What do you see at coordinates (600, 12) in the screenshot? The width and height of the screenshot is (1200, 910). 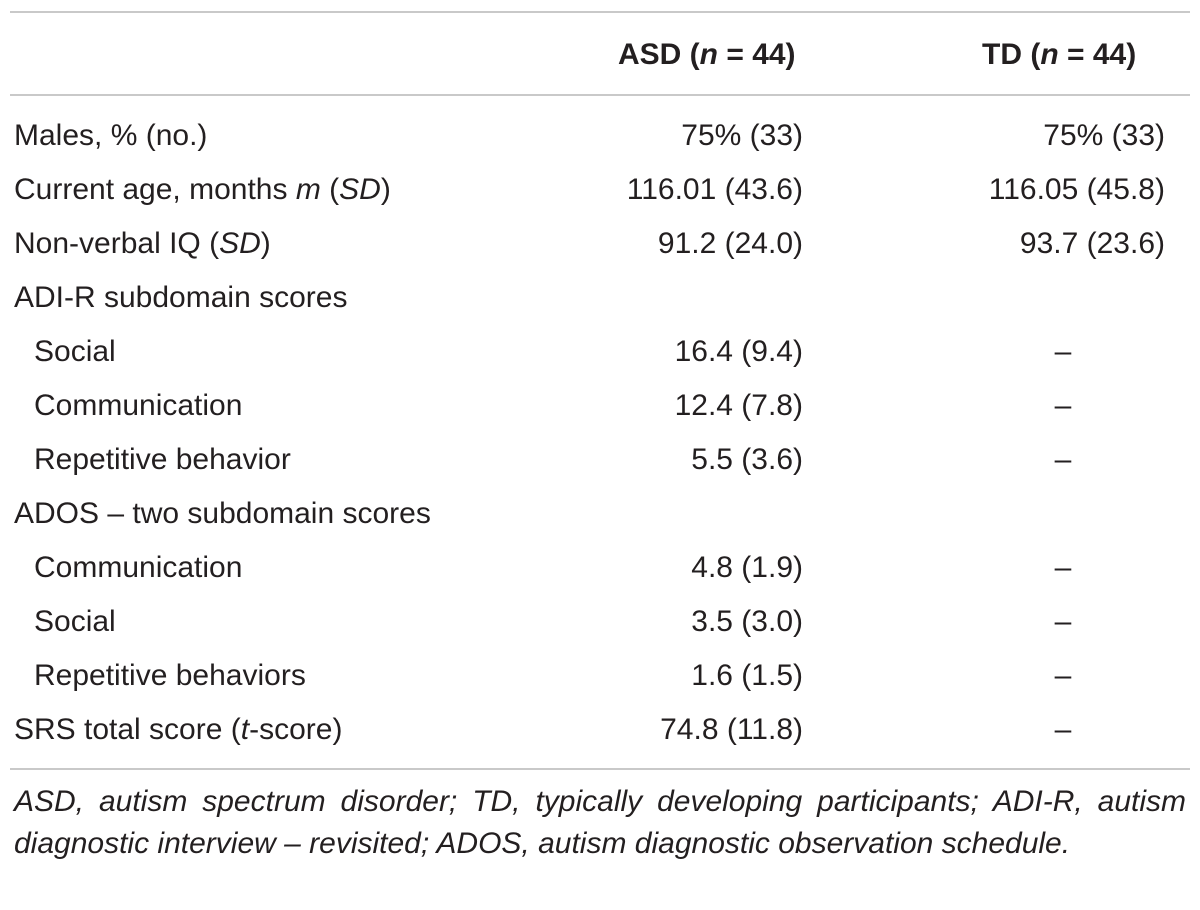 I see `table-top-rule` at bounding box center [600, 12].